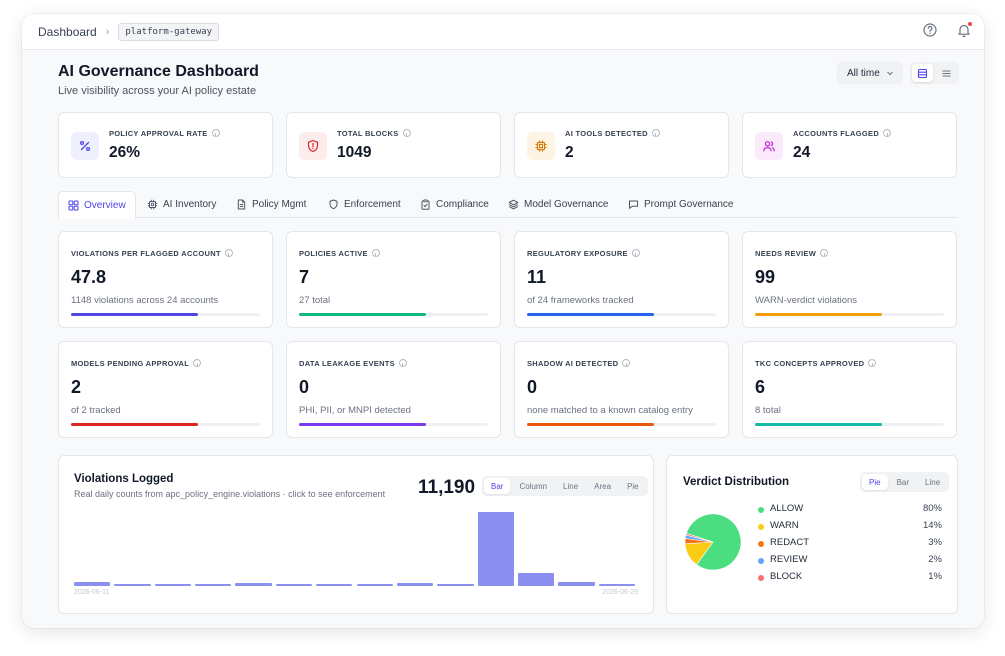 This screenshot has width=1005, height=656. I want to click on tab-overview: Overview, so click(97, 205).